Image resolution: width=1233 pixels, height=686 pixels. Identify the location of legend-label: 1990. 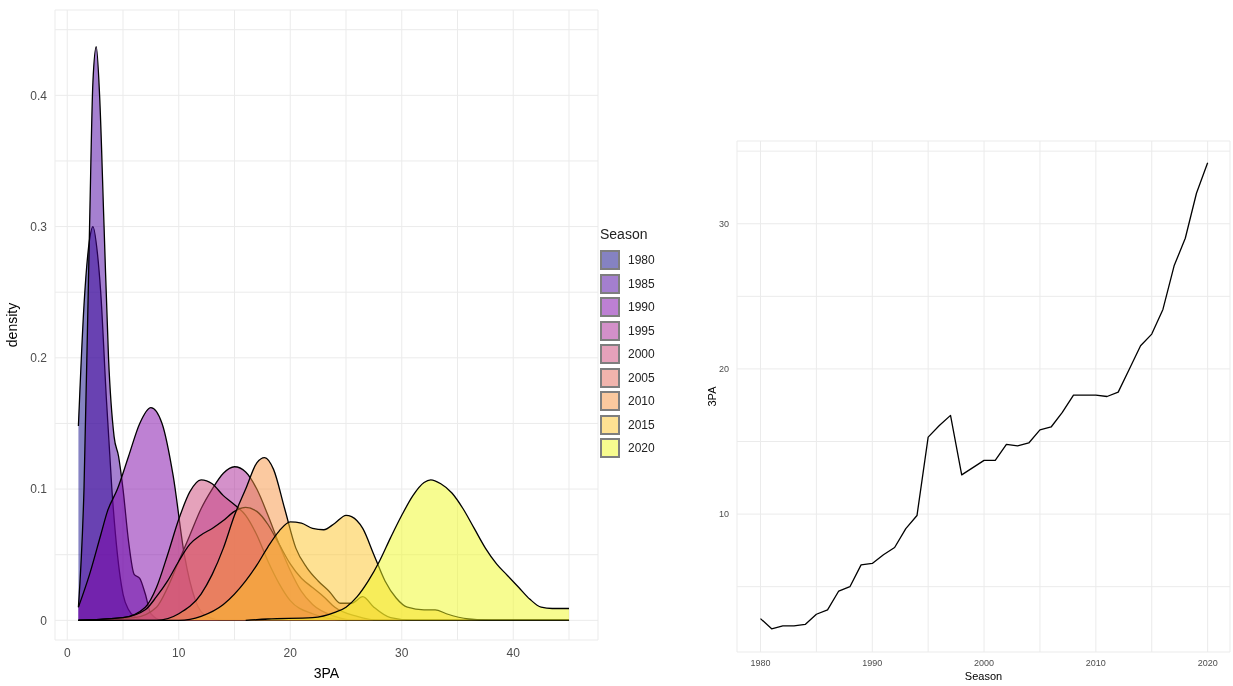
(641, 307).